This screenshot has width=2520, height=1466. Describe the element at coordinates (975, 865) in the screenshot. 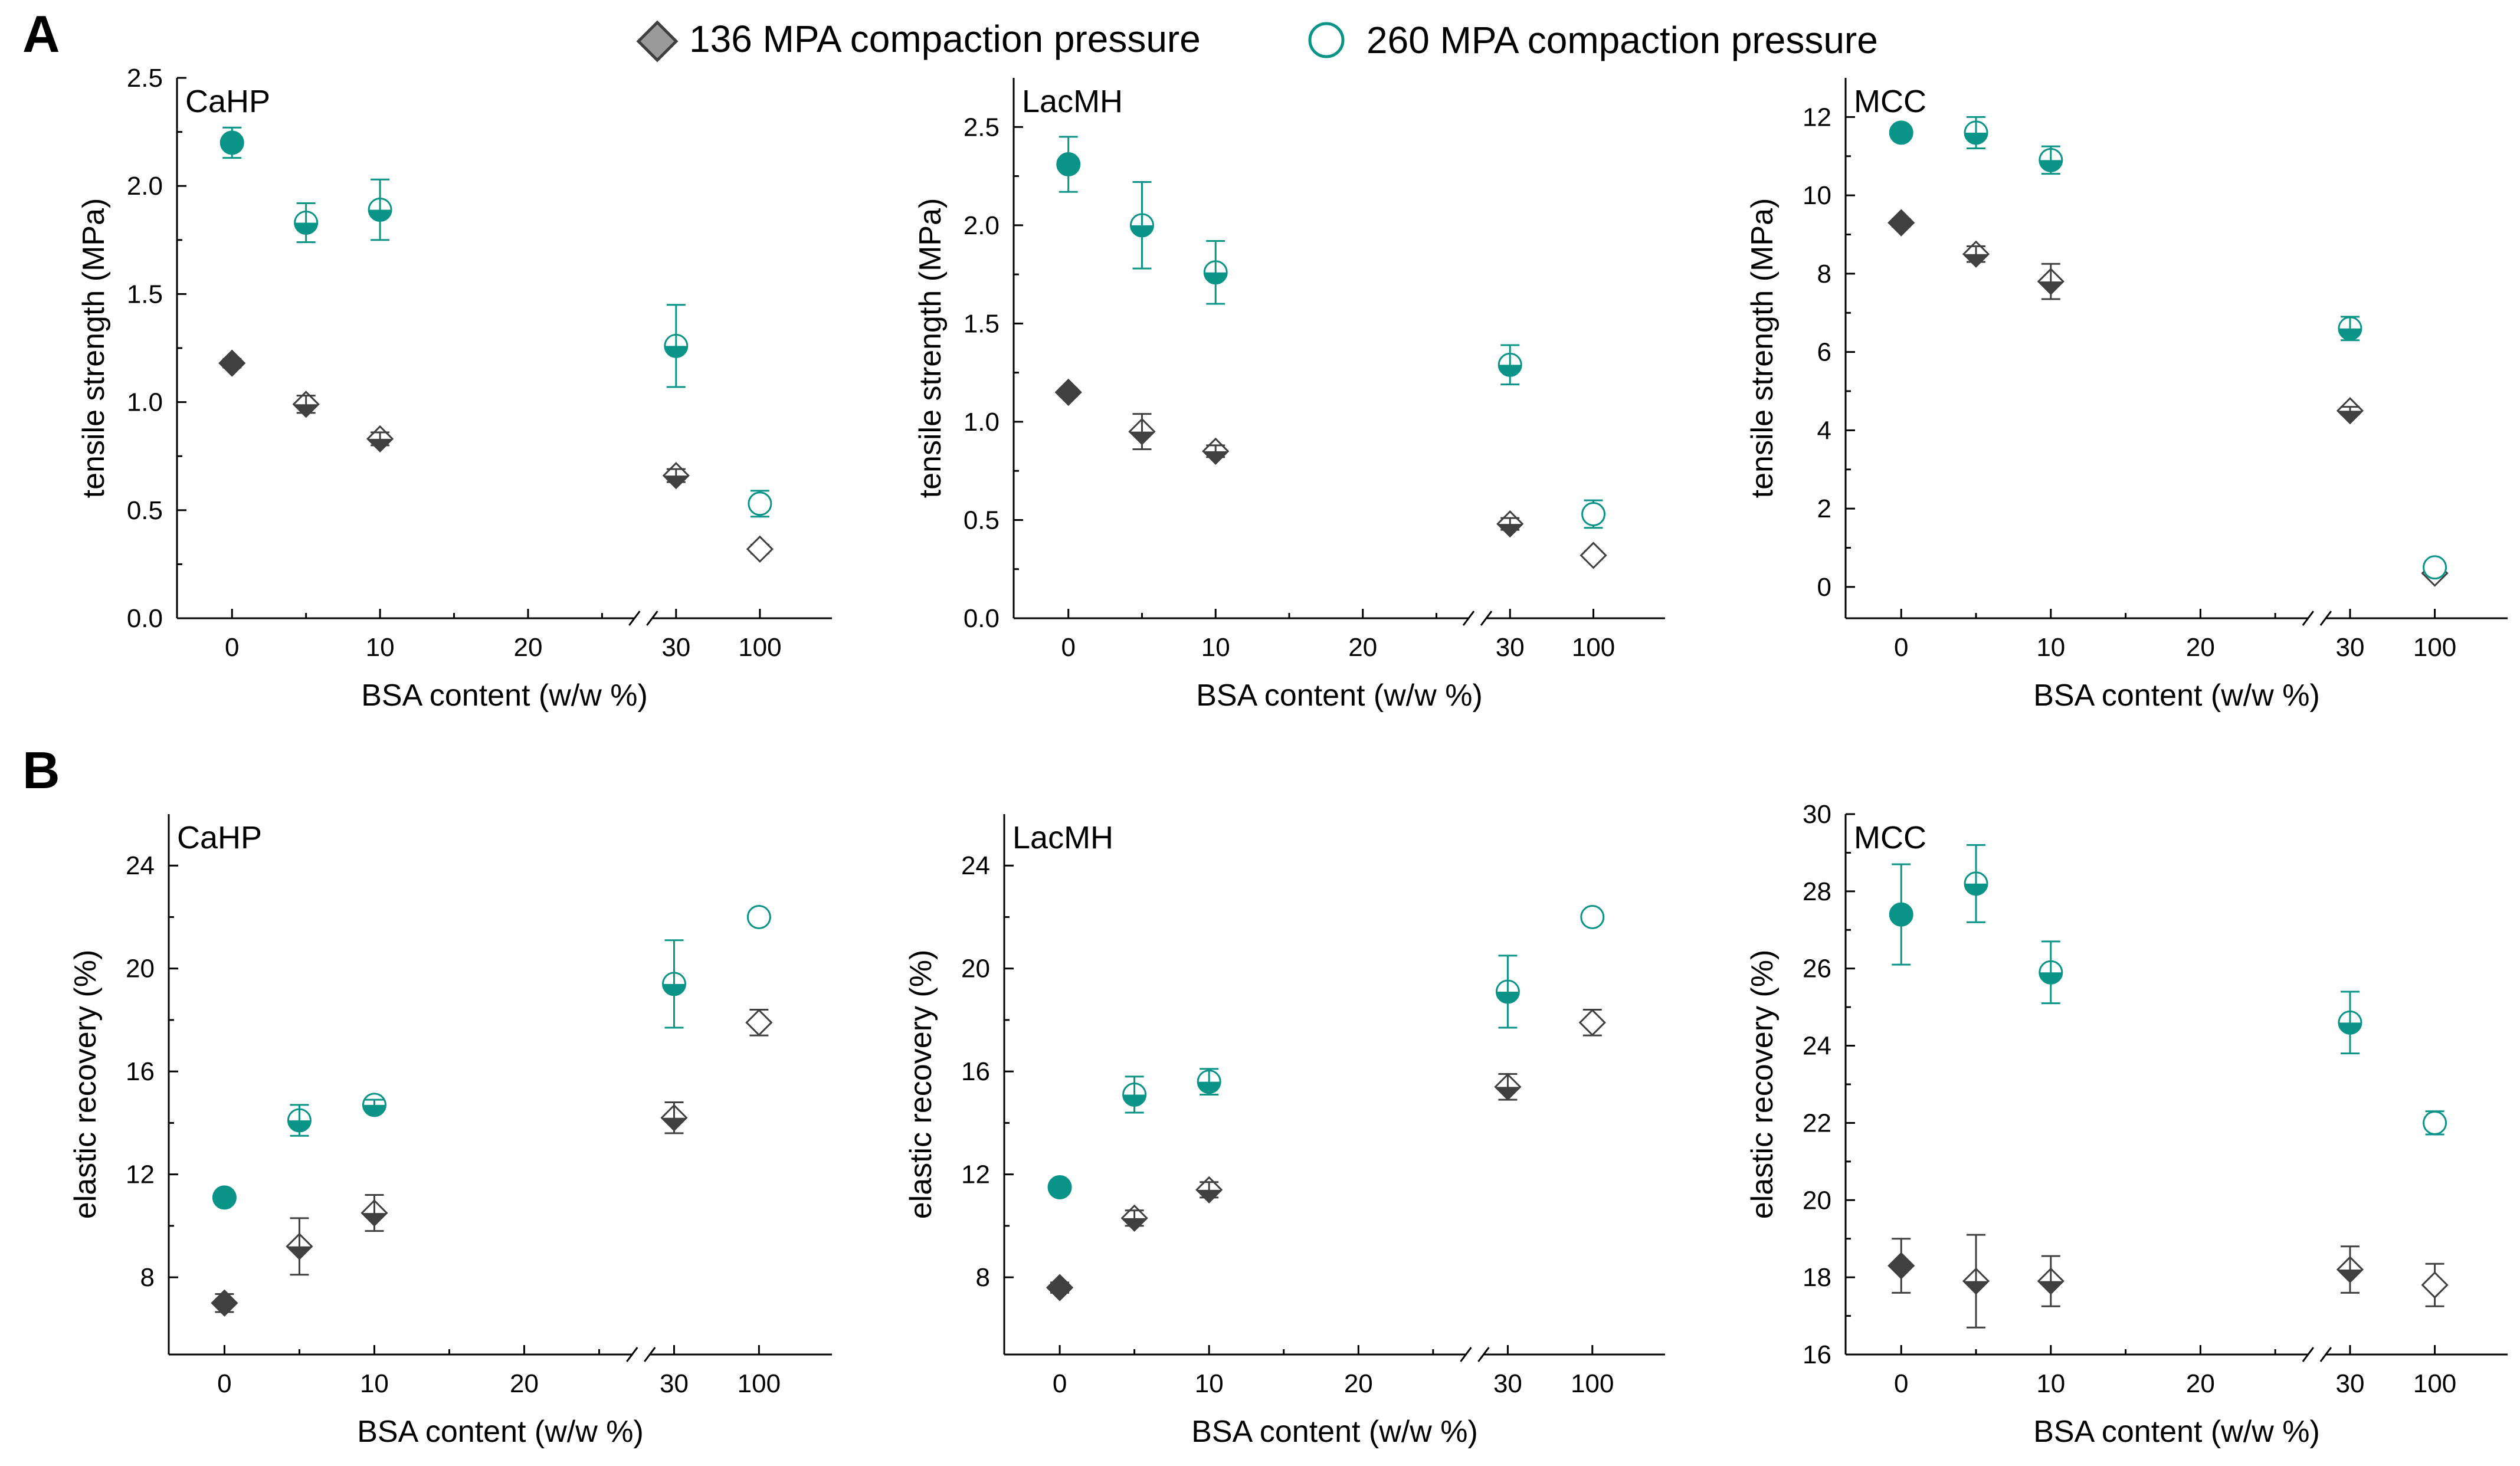

I see `y-tick-label: 24` at that location.